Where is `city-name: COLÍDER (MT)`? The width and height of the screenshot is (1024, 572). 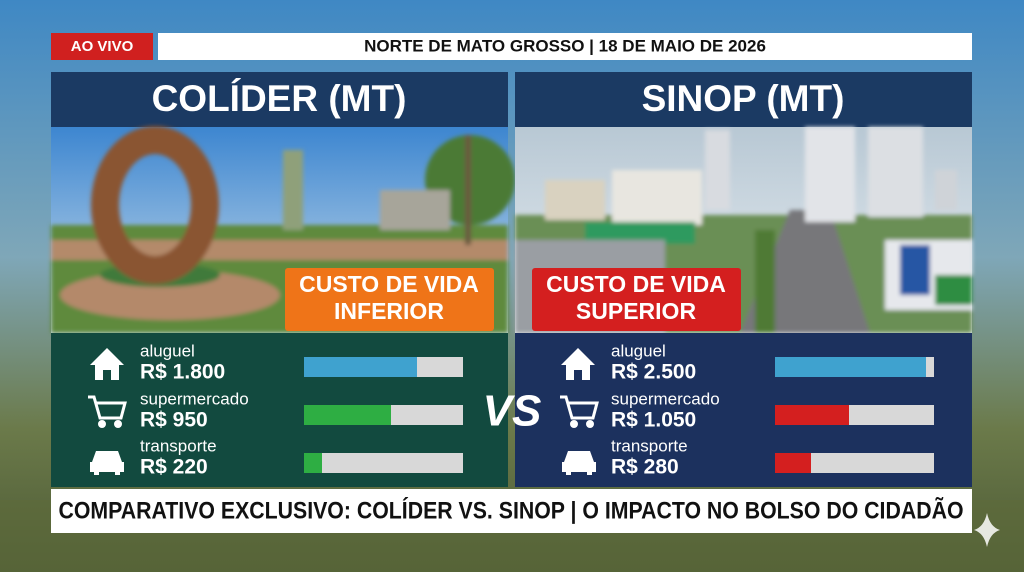 city-name: COLÍDER (MT) is located at coordinates (279, 98).